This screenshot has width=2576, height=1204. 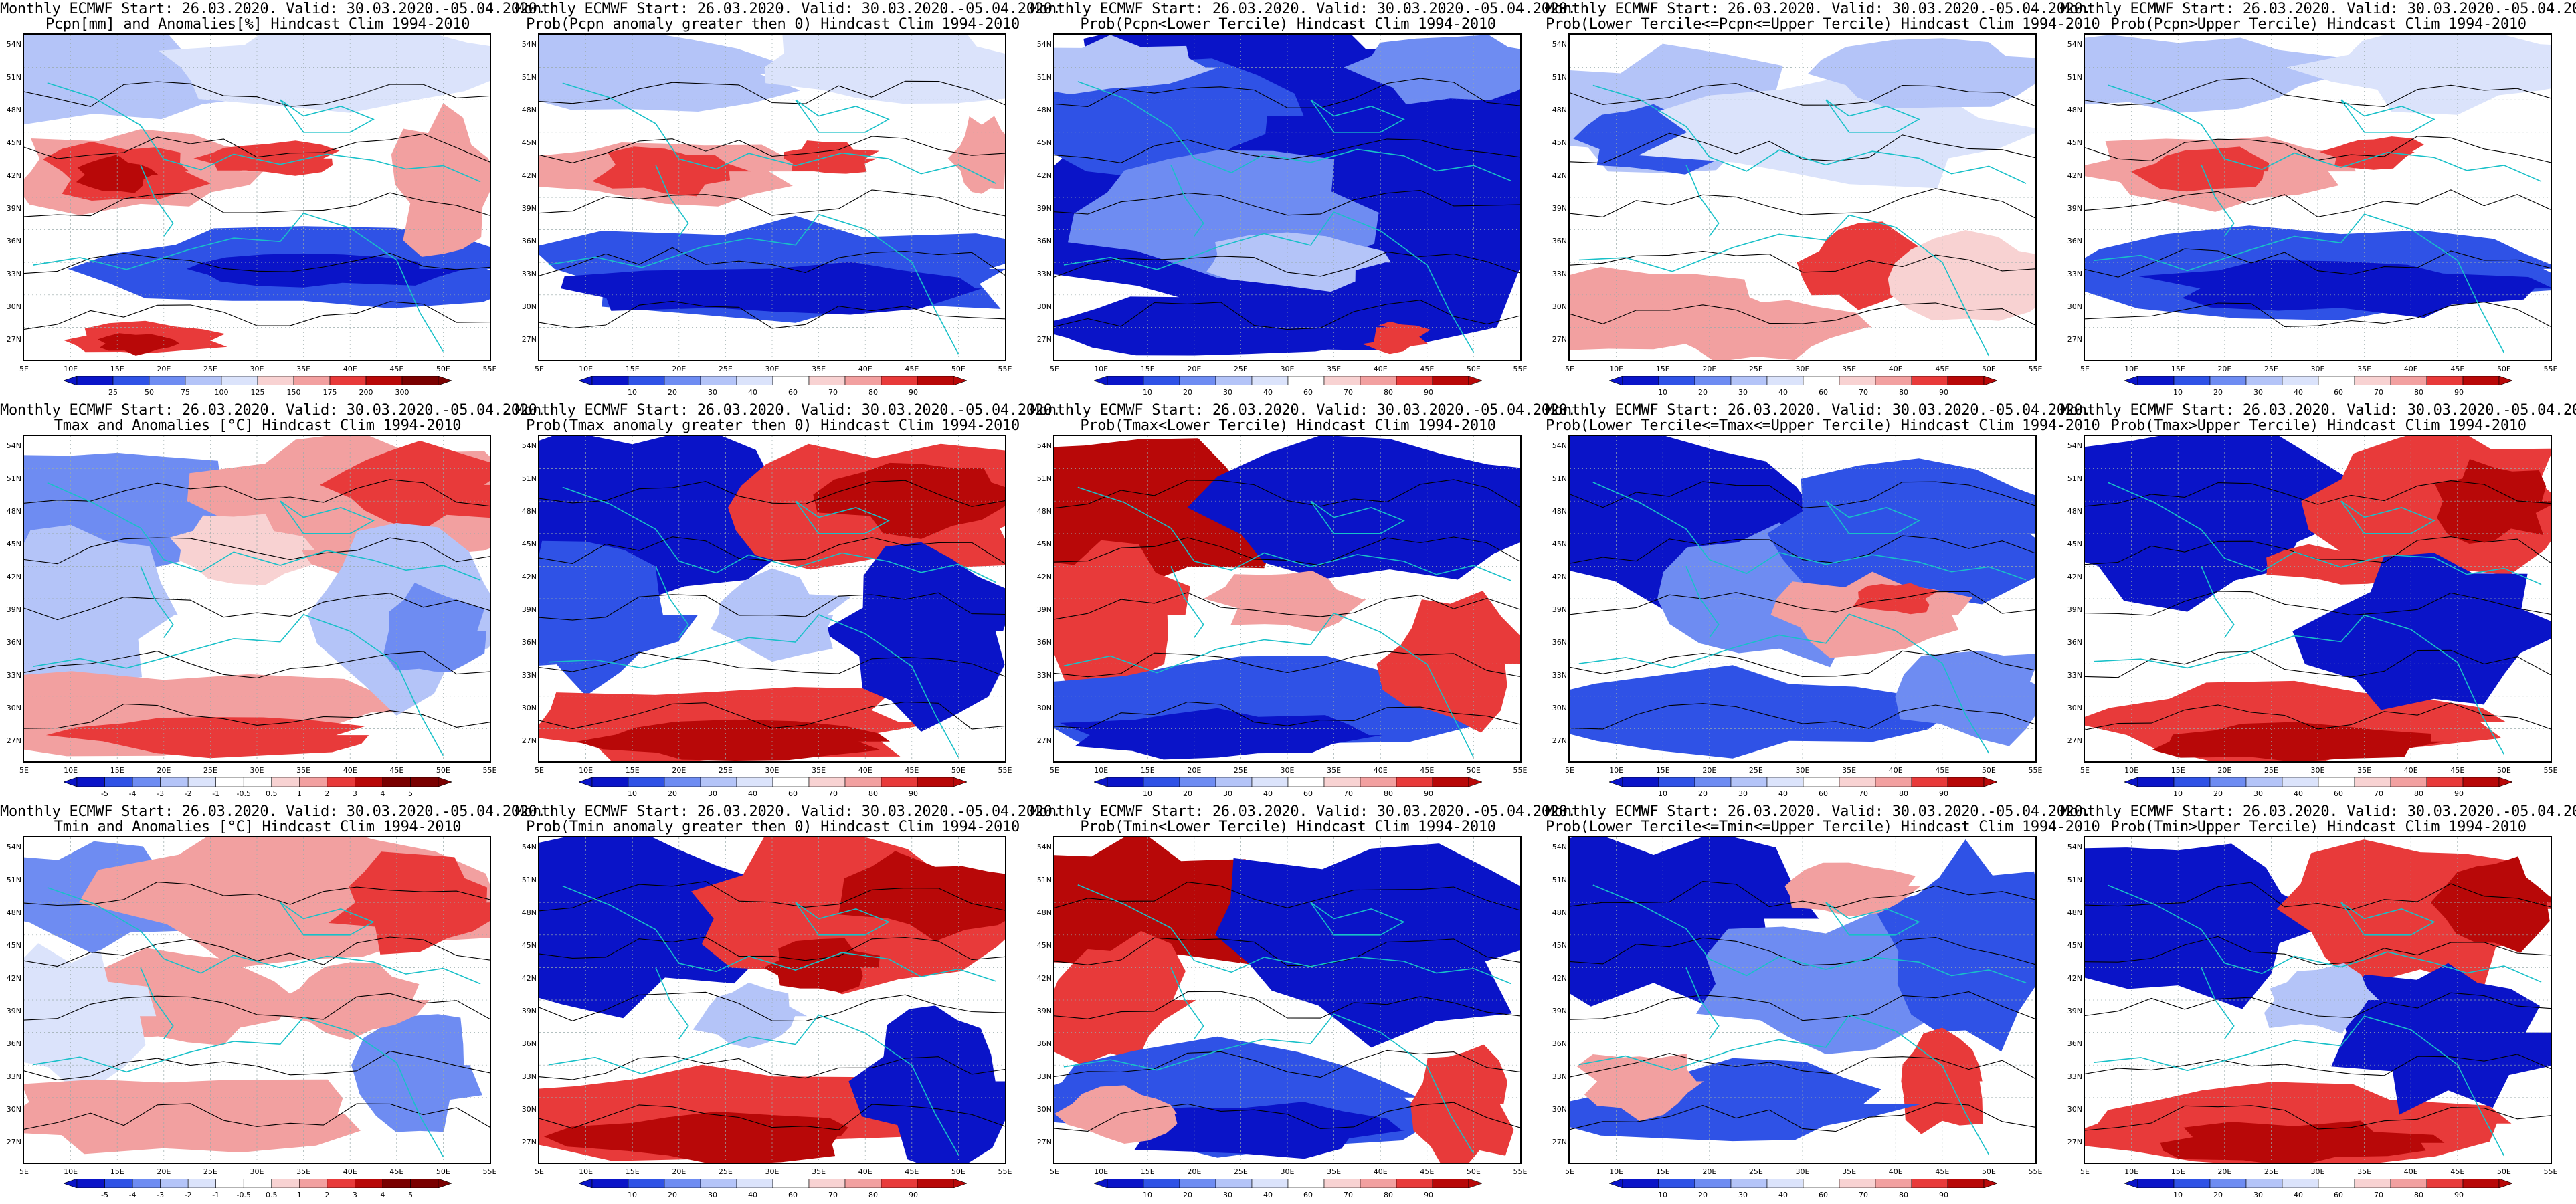 What do you see at coordinates (164, 1171) in the screenshot?
I see `longitude-label: 20E` at bounding box center [164, 1171].